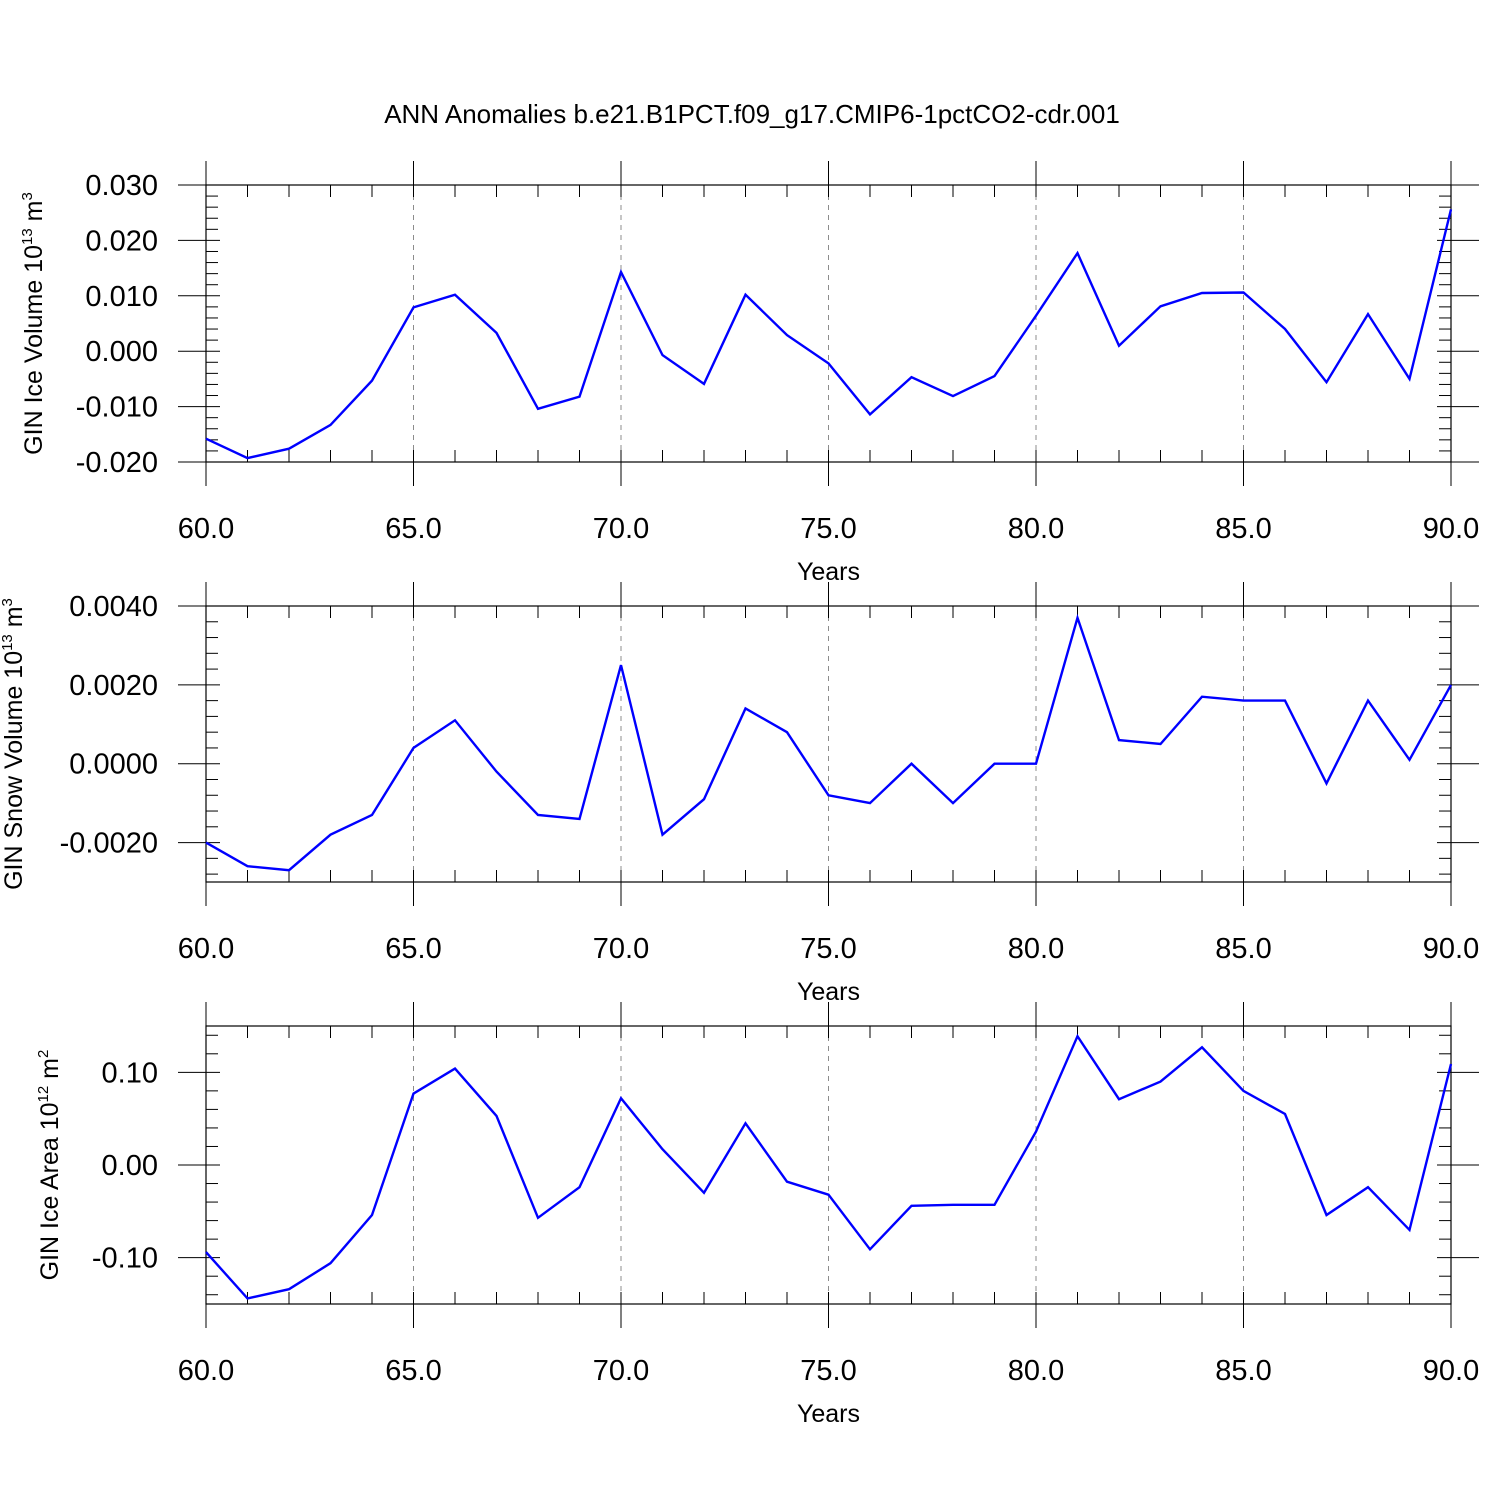  I want to click on panel-1-y-tick-label: 0.010, so click(121, 297).